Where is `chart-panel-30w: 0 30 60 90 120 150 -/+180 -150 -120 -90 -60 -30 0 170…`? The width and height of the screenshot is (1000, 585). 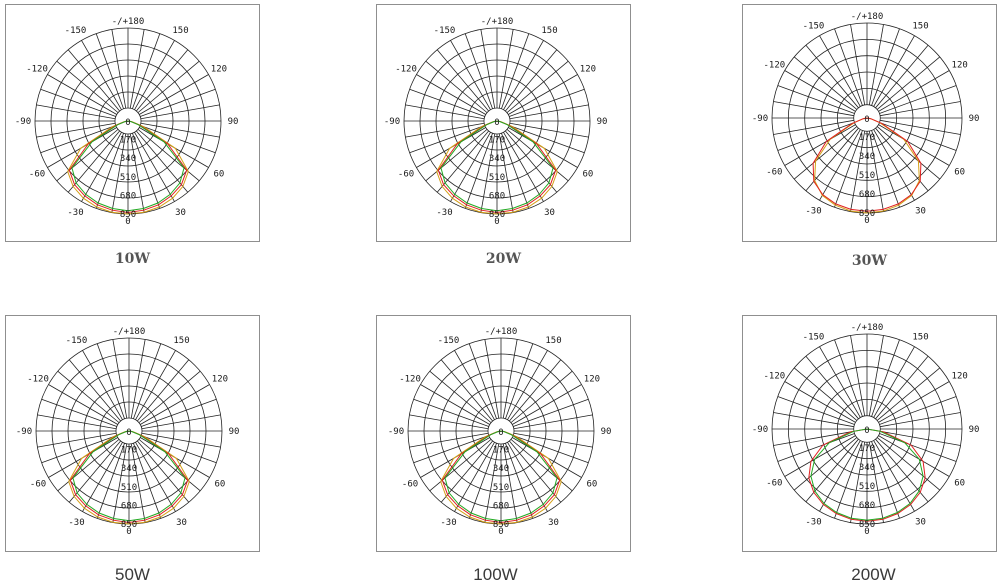 chart-panel-30w: 0 30 60 90 120 150 -/+180 -150 -120 -90 -60 -30 0 170… is located at coordinates (869, 123).